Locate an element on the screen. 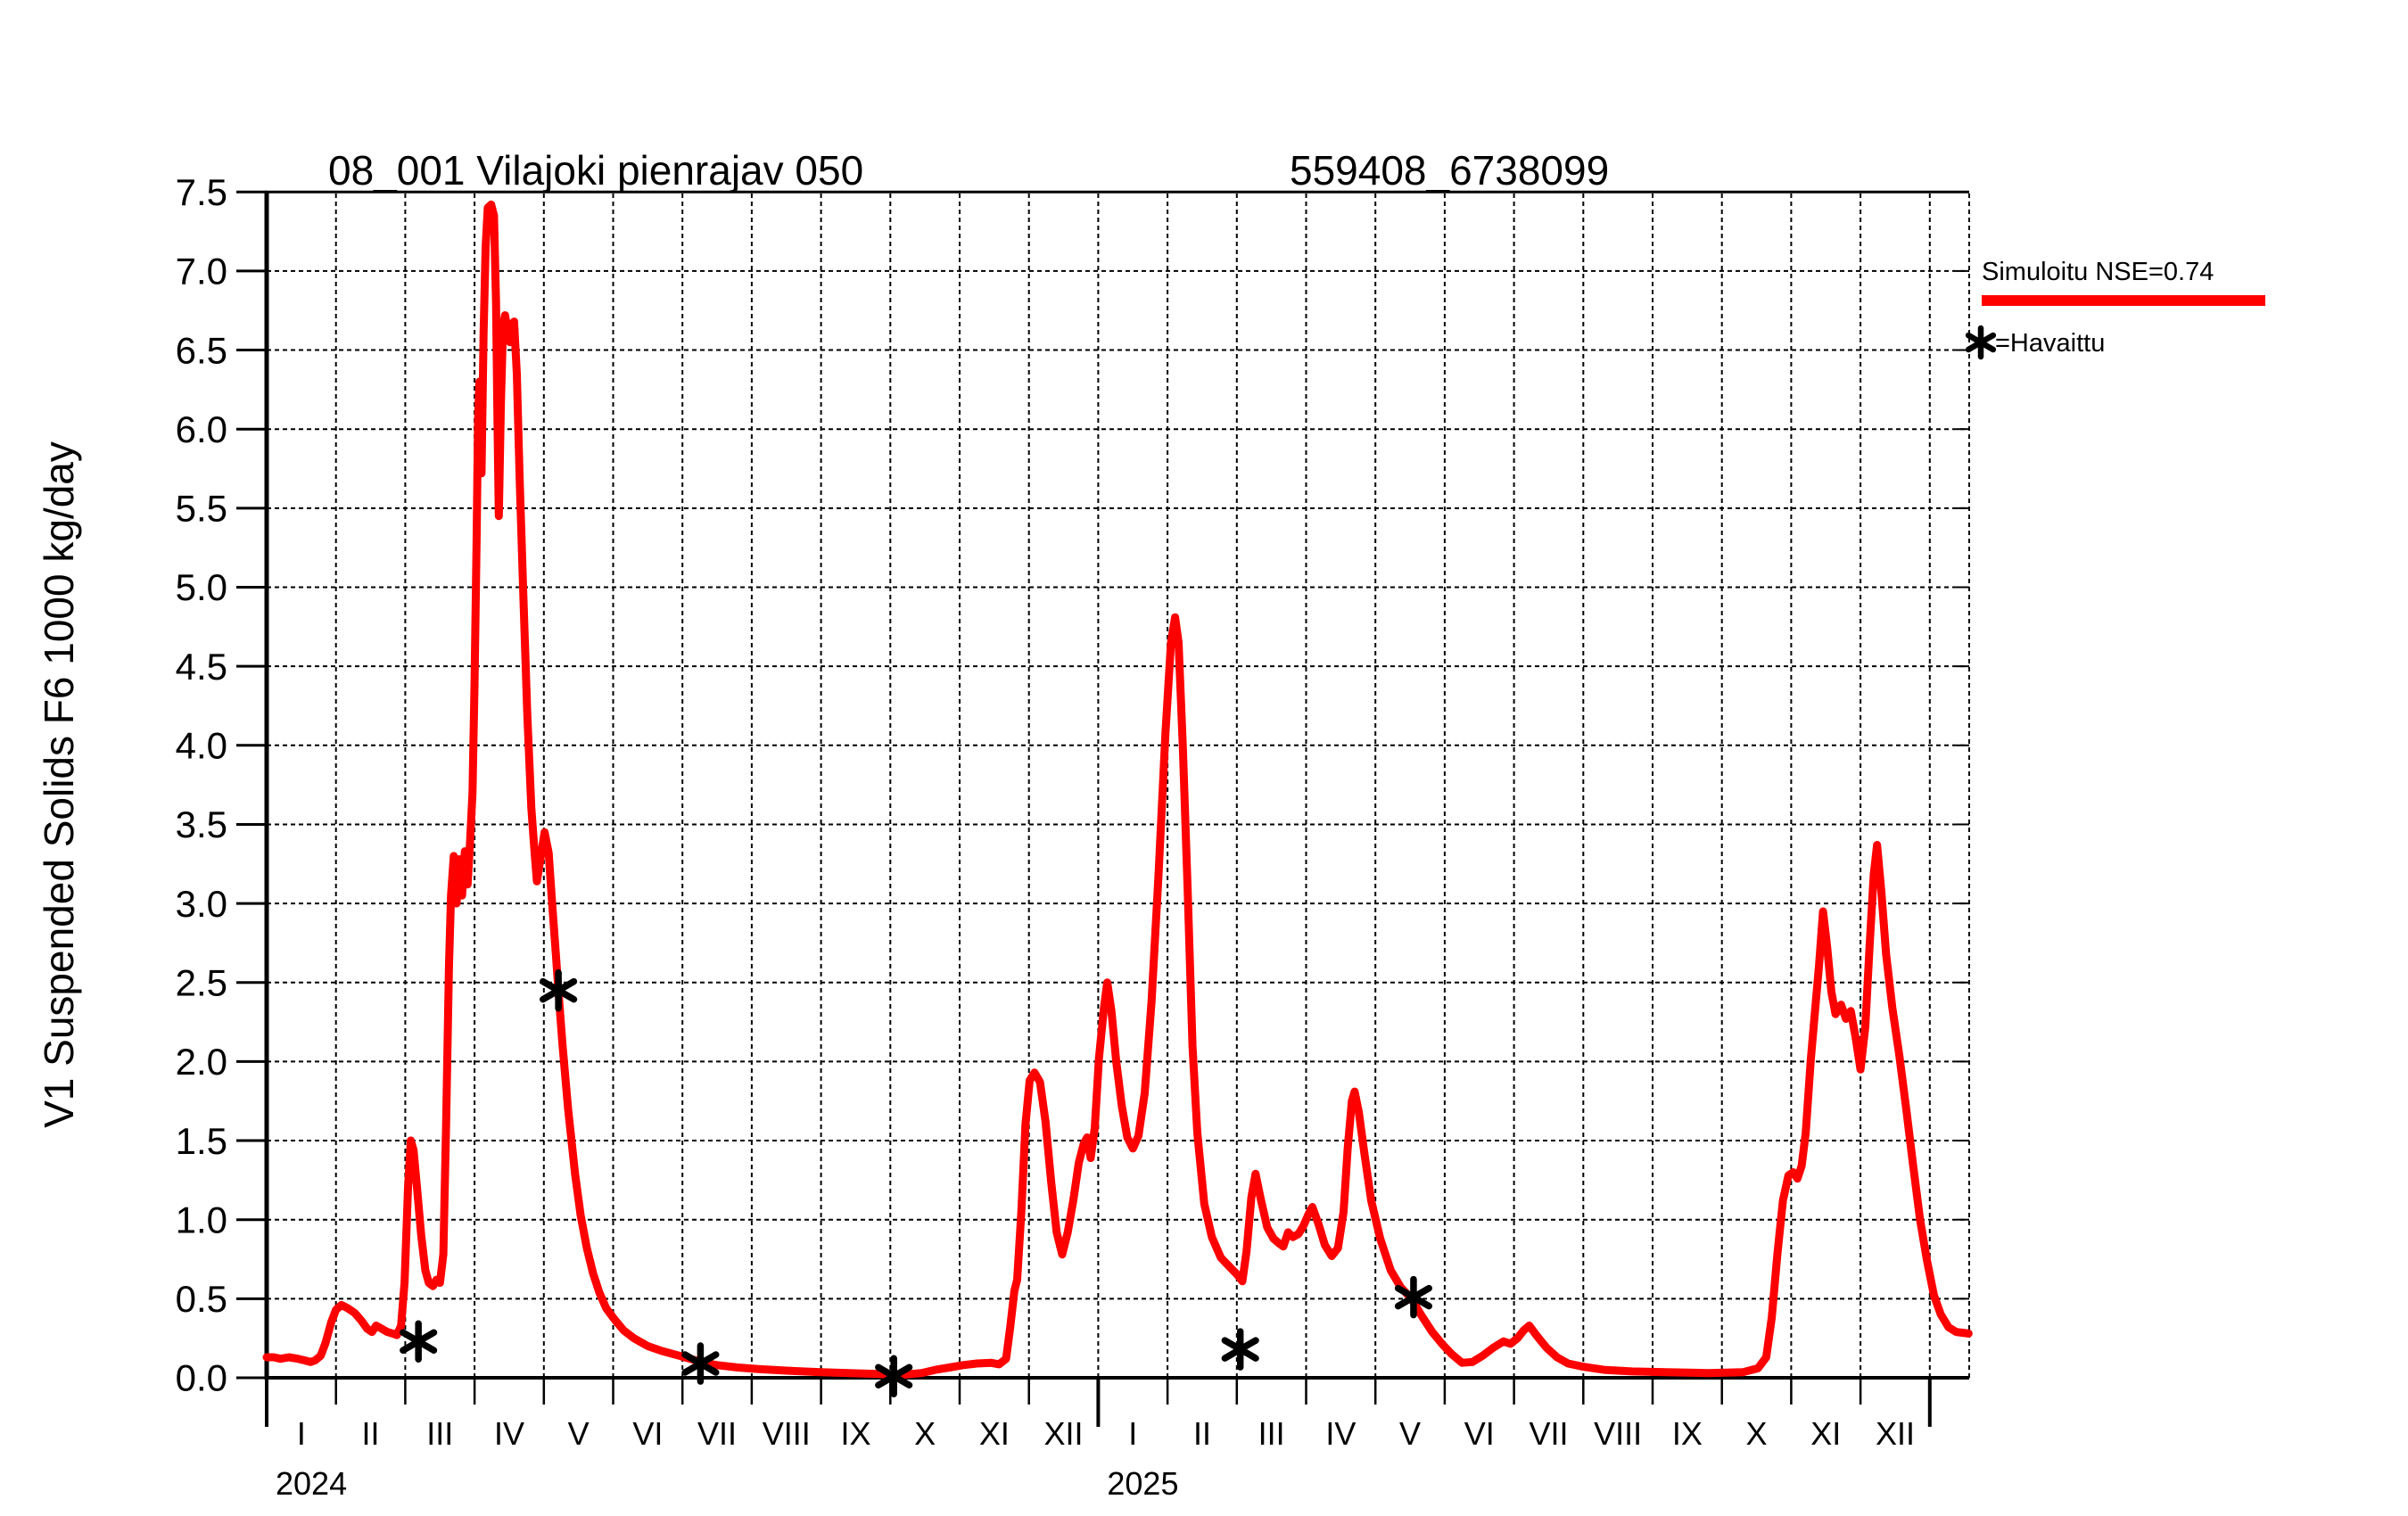 Image resolution: width=2408 pixels, height=1516 pixels. y-tick-label: 5.5 is located at coordinates (201, 509).